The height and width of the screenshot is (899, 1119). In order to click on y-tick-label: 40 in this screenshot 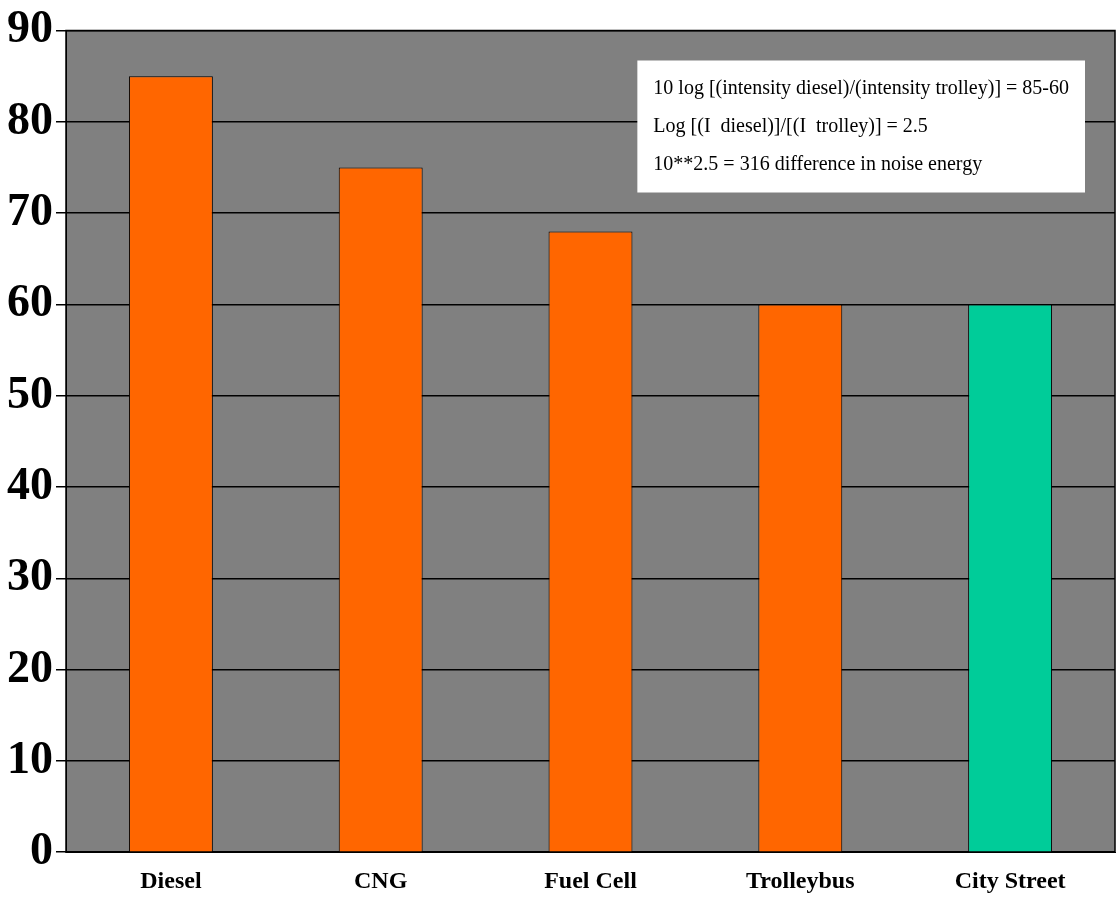, I will do `click(30, 483)`.